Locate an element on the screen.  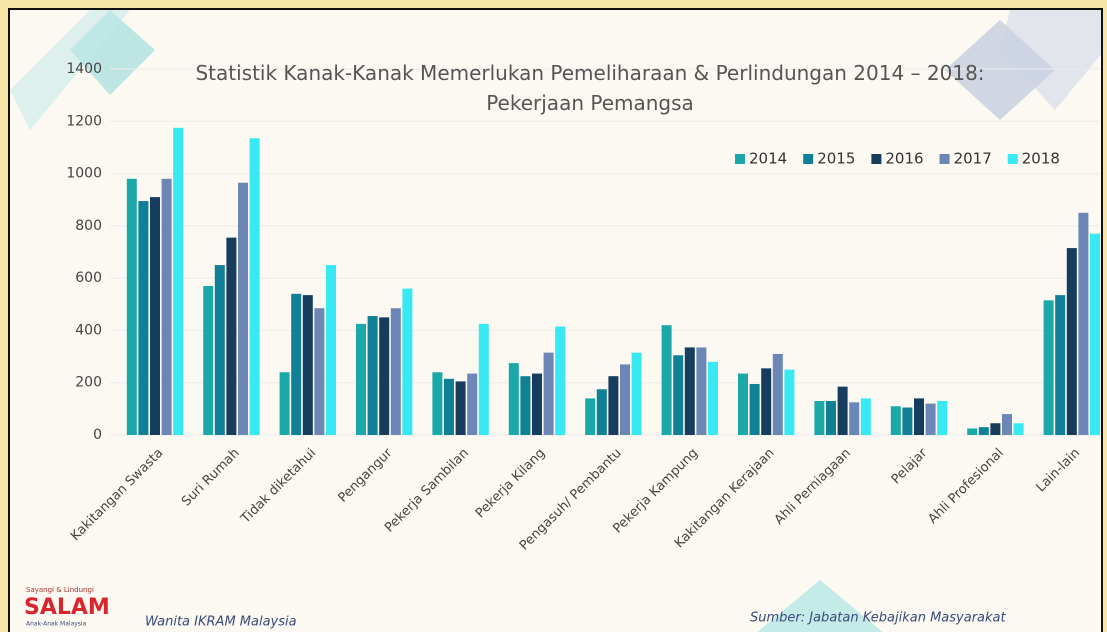
x-tick-label: Kakitangan Swasta is located at coordinates (117, 495).